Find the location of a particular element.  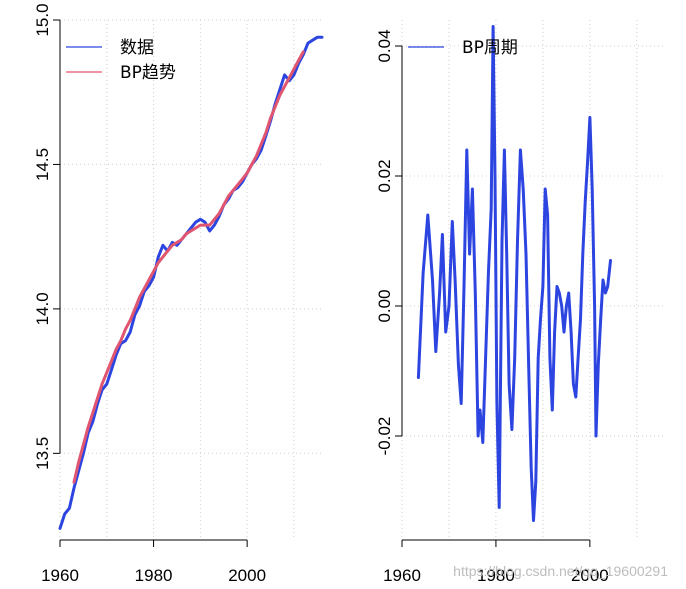

y-tick-label: 0.02 is located at coordinates (384, 175).